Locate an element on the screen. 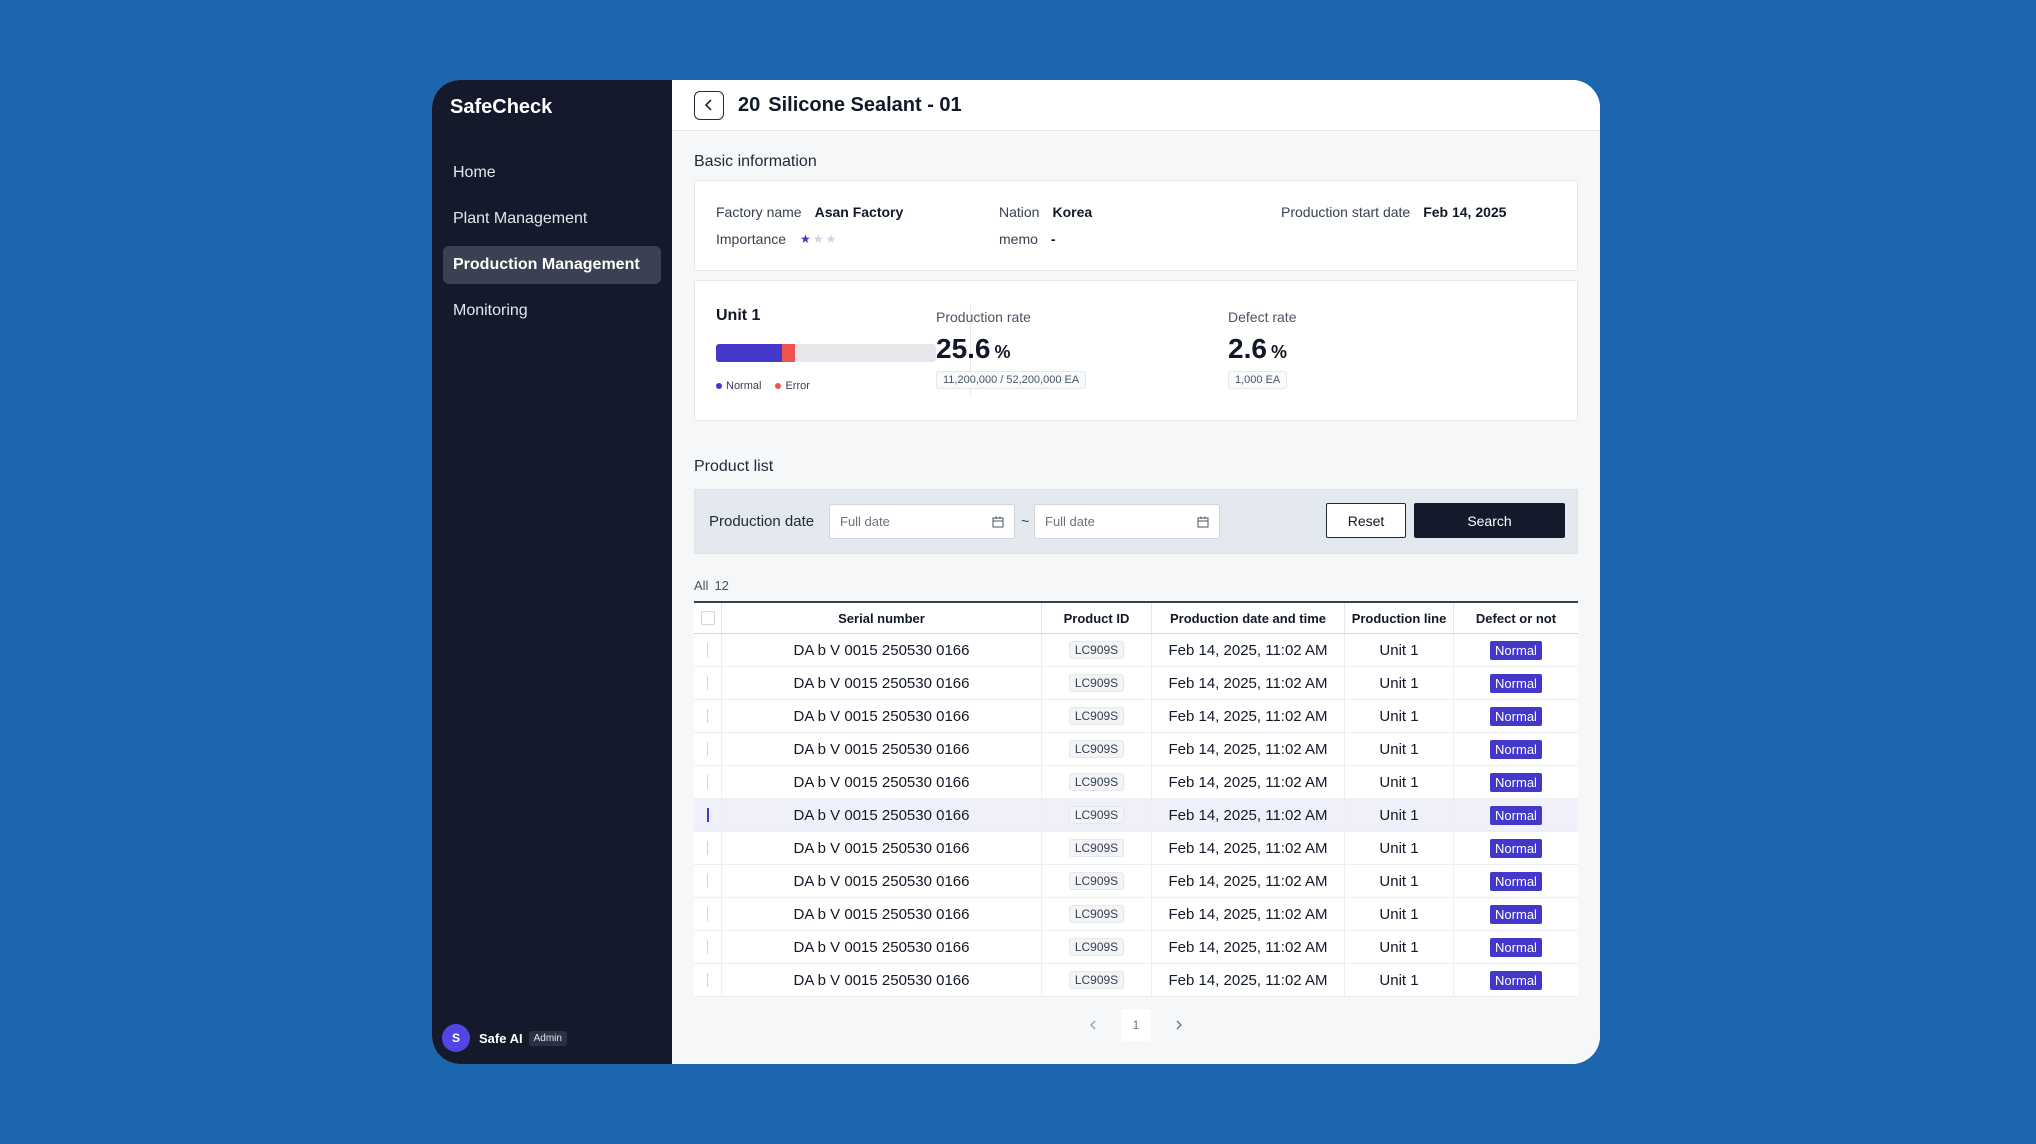 The width and height of the screenshot is (2036, 1144). result-count-value: 12 is located at coordinates (721, 585).